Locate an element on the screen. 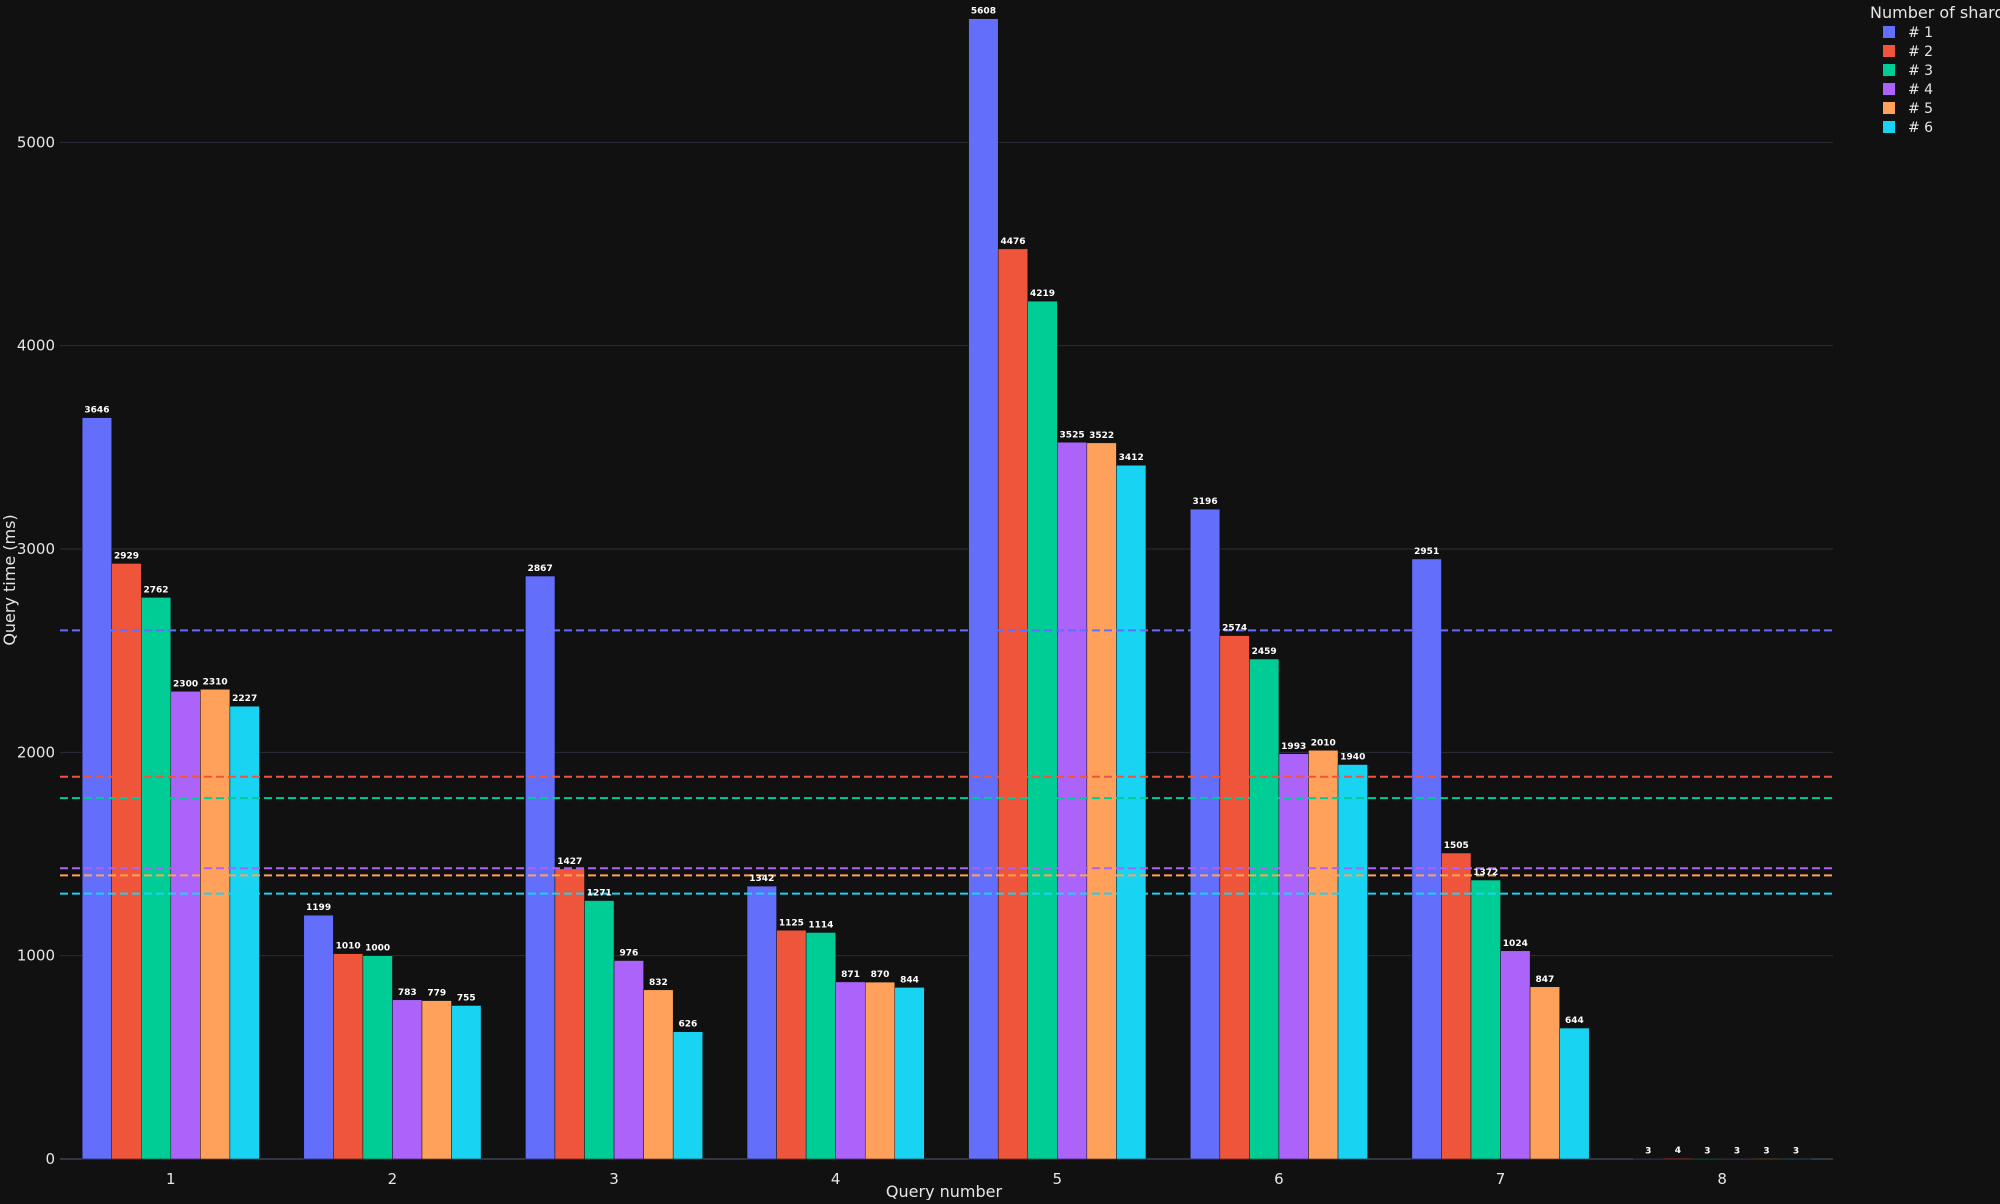 The image size is (2000, 1204). bar-data-label: 2010 is located at coordinates (1323, 743).